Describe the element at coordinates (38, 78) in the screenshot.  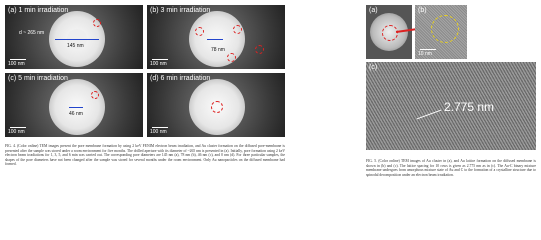
I see `panel-label: (c) 5 min irradiation` at that location.